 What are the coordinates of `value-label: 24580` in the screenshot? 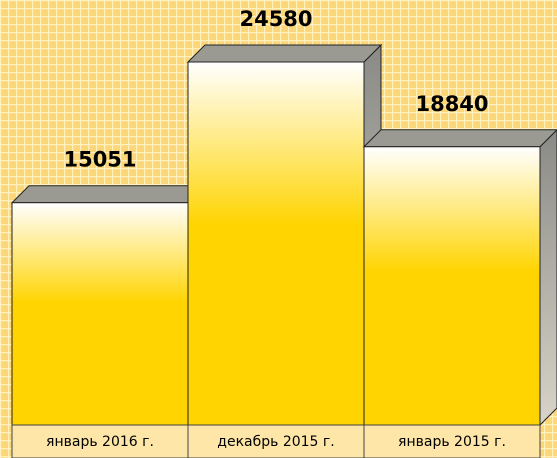 It's located at (275, 19).